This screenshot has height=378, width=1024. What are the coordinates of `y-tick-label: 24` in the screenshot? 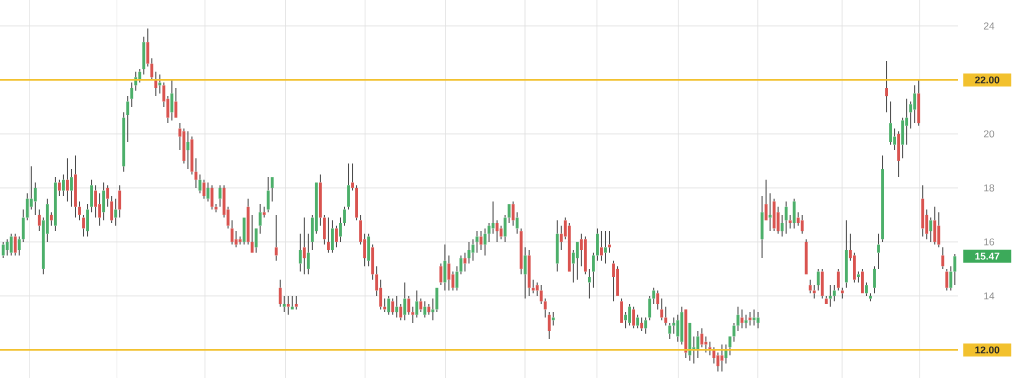 It's located at (989, 26).